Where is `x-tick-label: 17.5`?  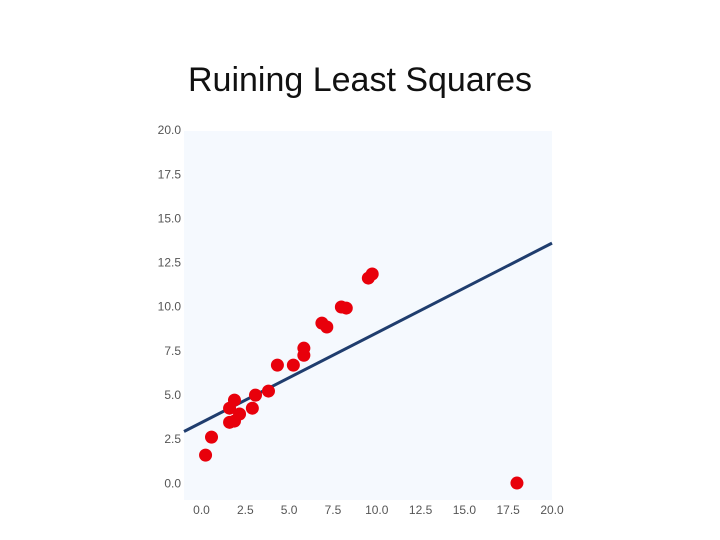
x-tick-label: 17.5 is located at coordinates (509, 510).